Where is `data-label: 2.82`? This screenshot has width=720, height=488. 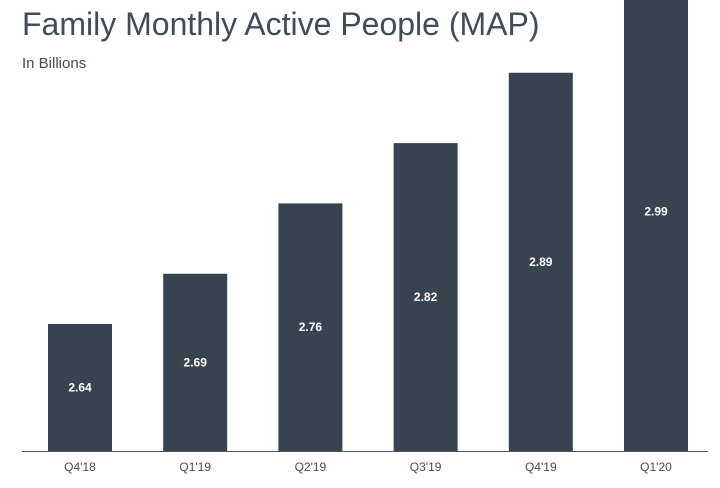
data-label: 2.82 is located at coordinates (426, 297).